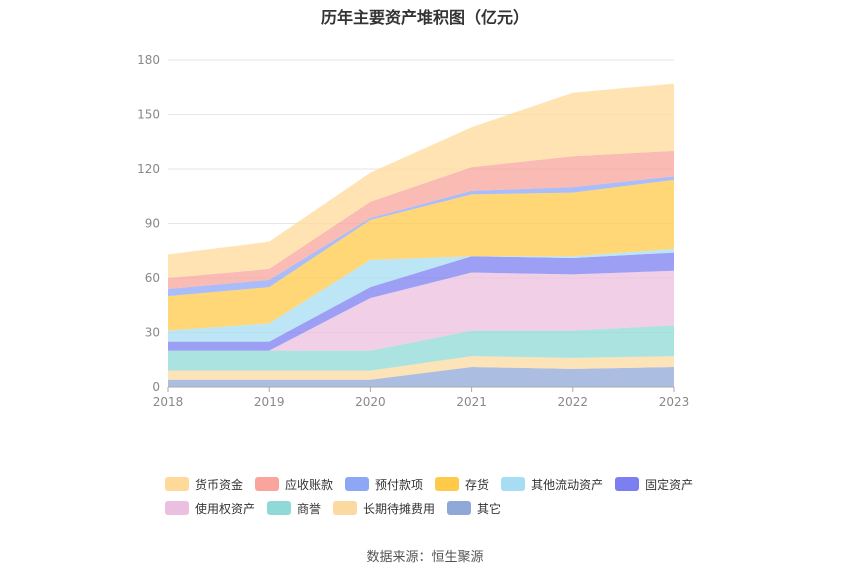 The width and height of the screenshot is (850, 575). What do you see at coordinates (421, 397) in the screenshot?
I see `x-axis: 2018 2019 2020 2021 2022 2023` at bounding box center [421, 397].